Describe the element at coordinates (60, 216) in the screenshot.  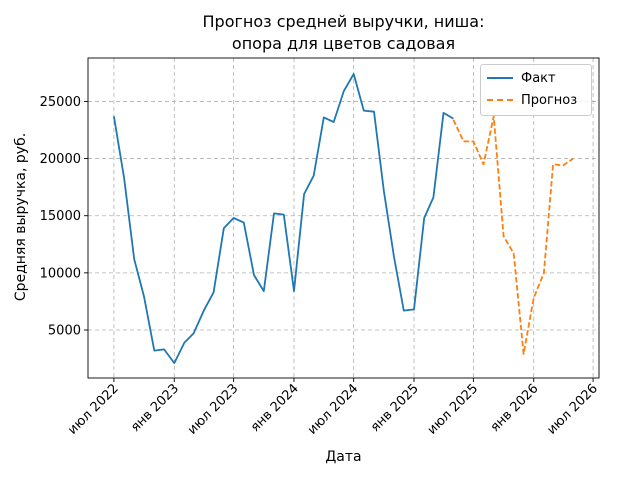
I see `y-tick-label-2: 15000` at that location.